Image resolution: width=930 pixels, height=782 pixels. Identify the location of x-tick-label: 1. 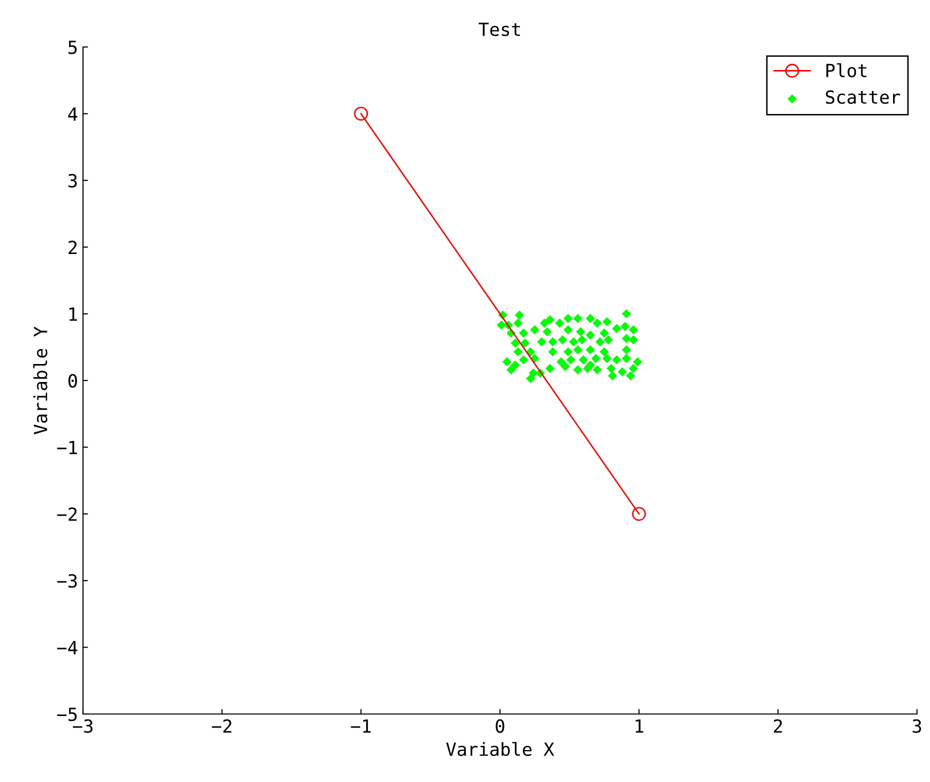
(640, 726).